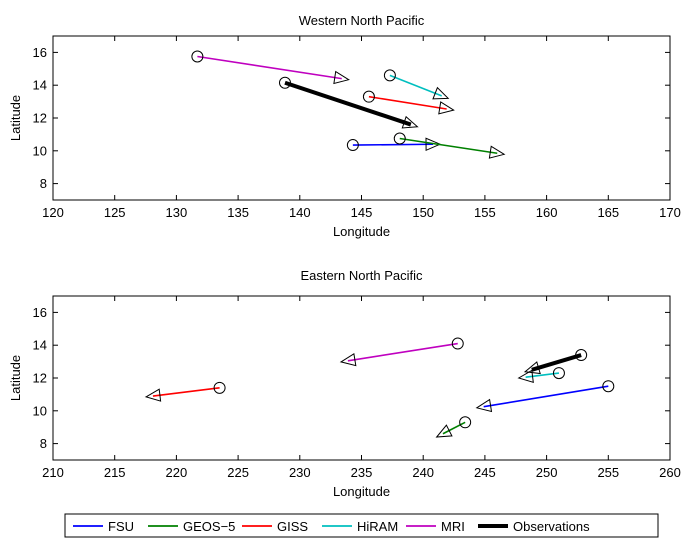 This screenshot has width=684, height=538. I want to click on x-tick-label: 170, so click(670, 212).